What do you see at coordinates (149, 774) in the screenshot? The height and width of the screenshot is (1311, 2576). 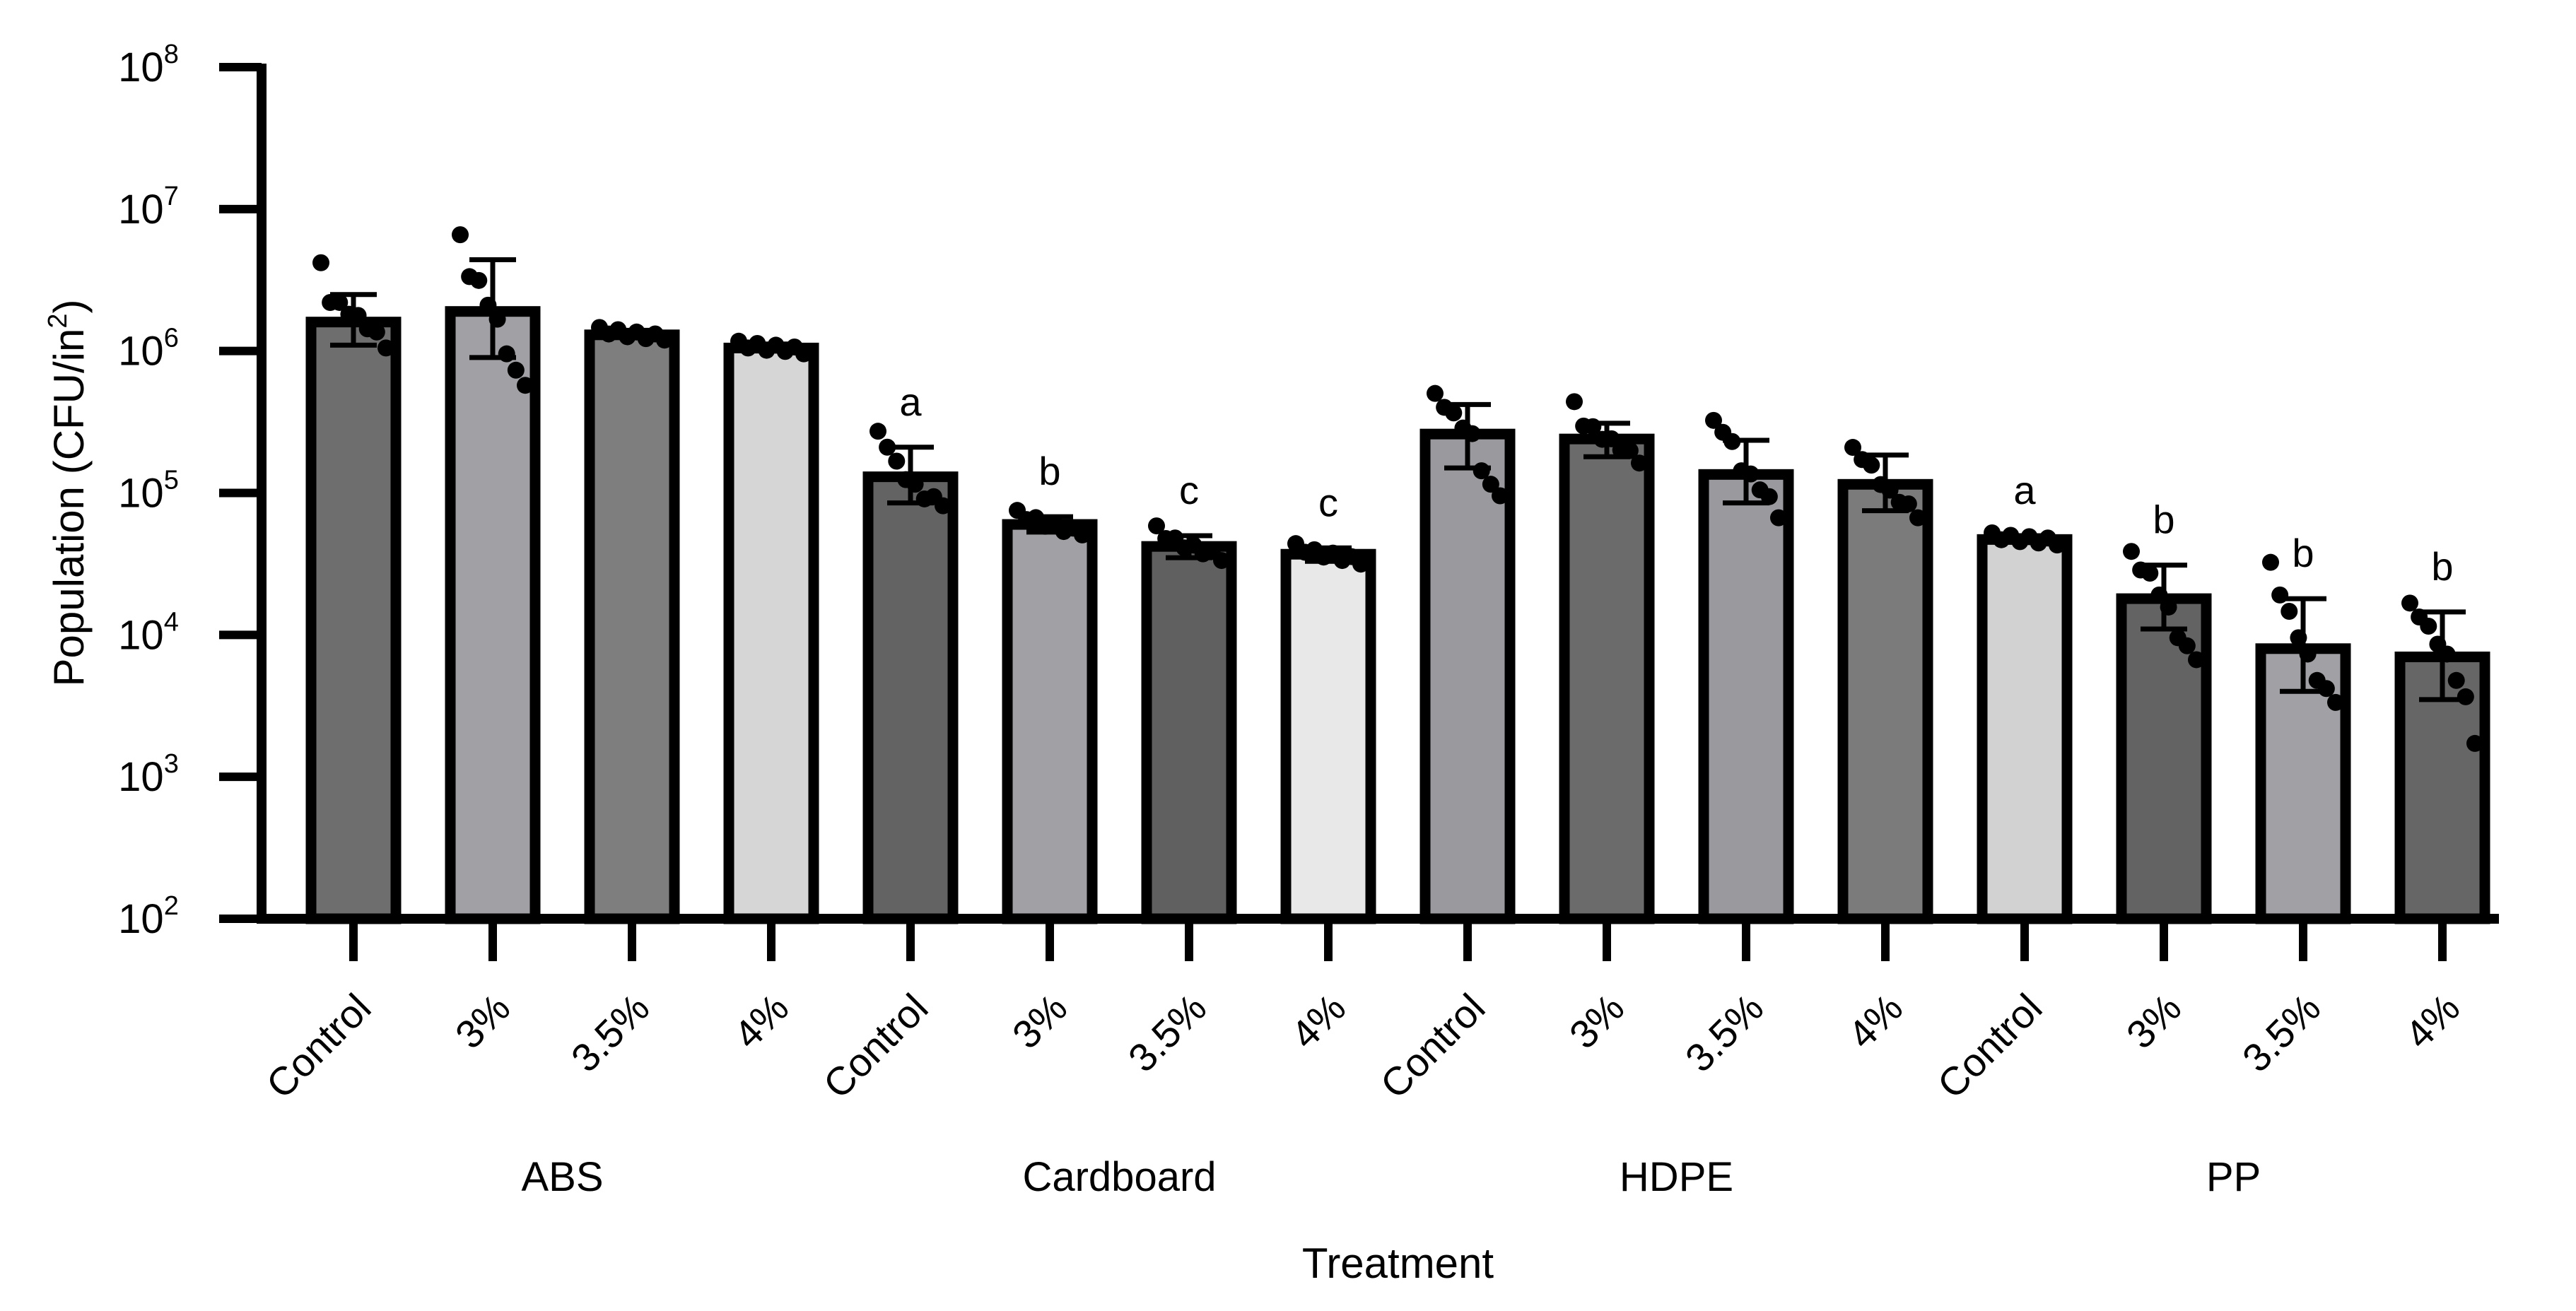 I see `y-tick-label: 10³` at bounding box center [149, 774].